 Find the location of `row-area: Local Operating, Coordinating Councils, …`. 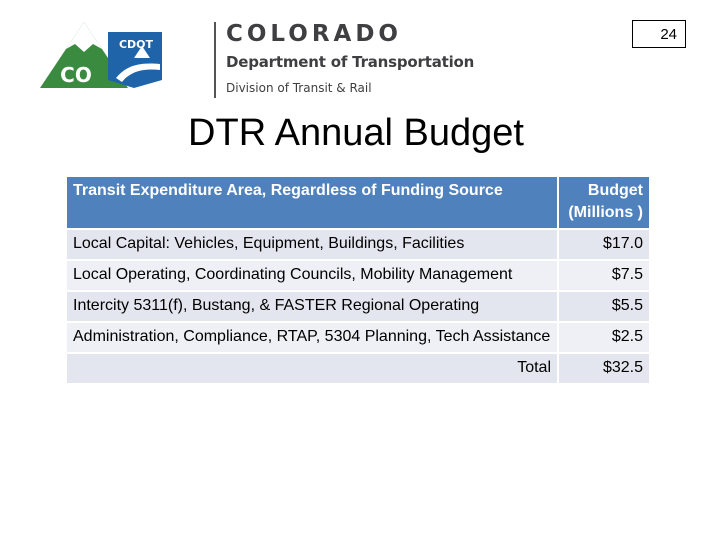

row-area: Local Operating, Coordinating Councils, … is located at coordinates (312, 275).